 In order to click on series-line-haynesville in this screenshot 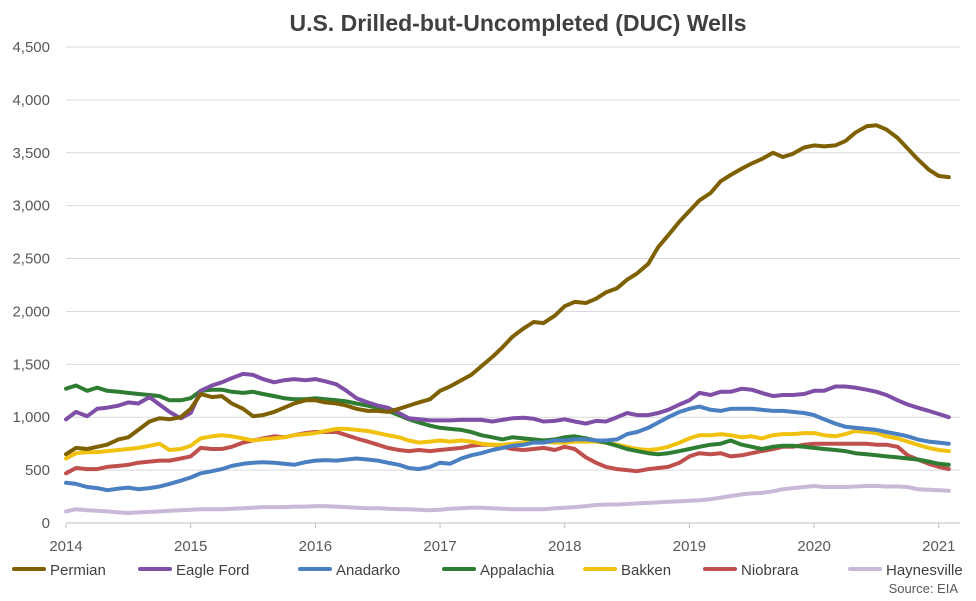, I will do `click(507, 499)`.